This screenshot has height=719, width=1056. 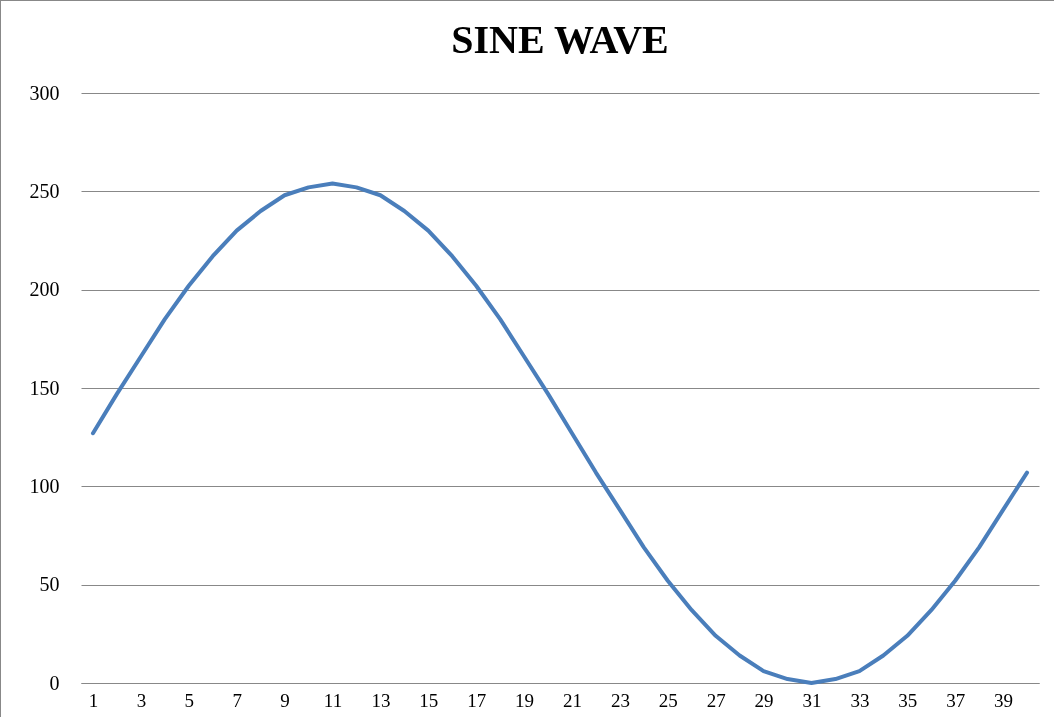 What do you see at coordinates (572, 700) in the screenshot?
I see `x-tick-label: 21` at bounding box center [572, 700].